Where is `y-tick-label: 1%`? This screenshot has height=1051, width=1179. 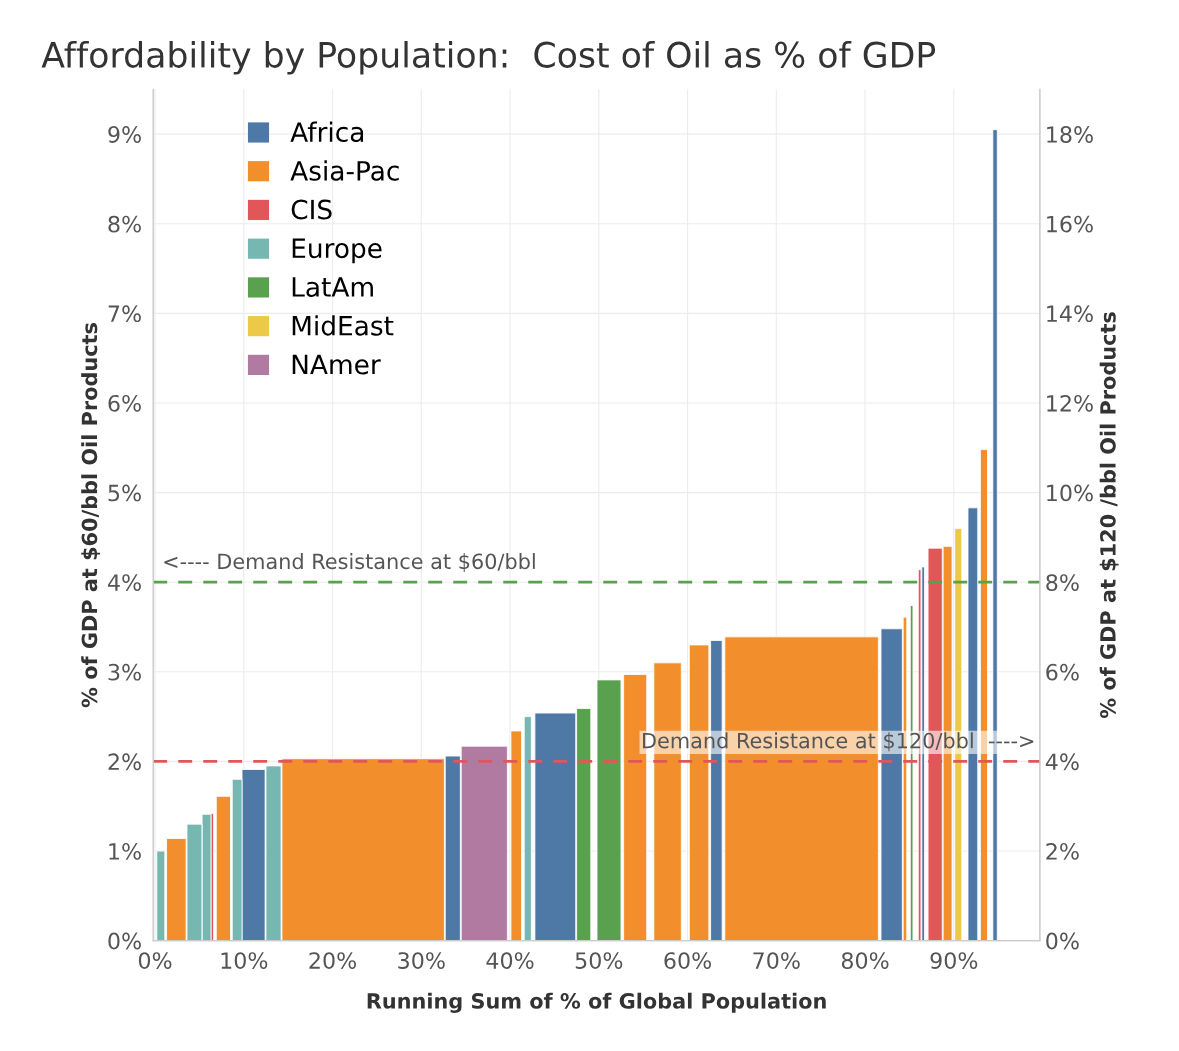 y-tick-label: 1% is located at coordinates (125, 851).